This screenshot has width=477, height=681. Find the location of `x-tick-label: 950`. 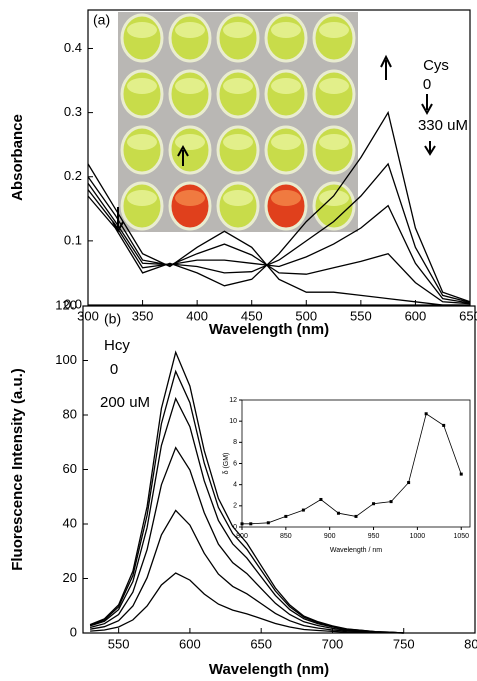

x-tick-label: 950 is located at coordinates (374, 536).